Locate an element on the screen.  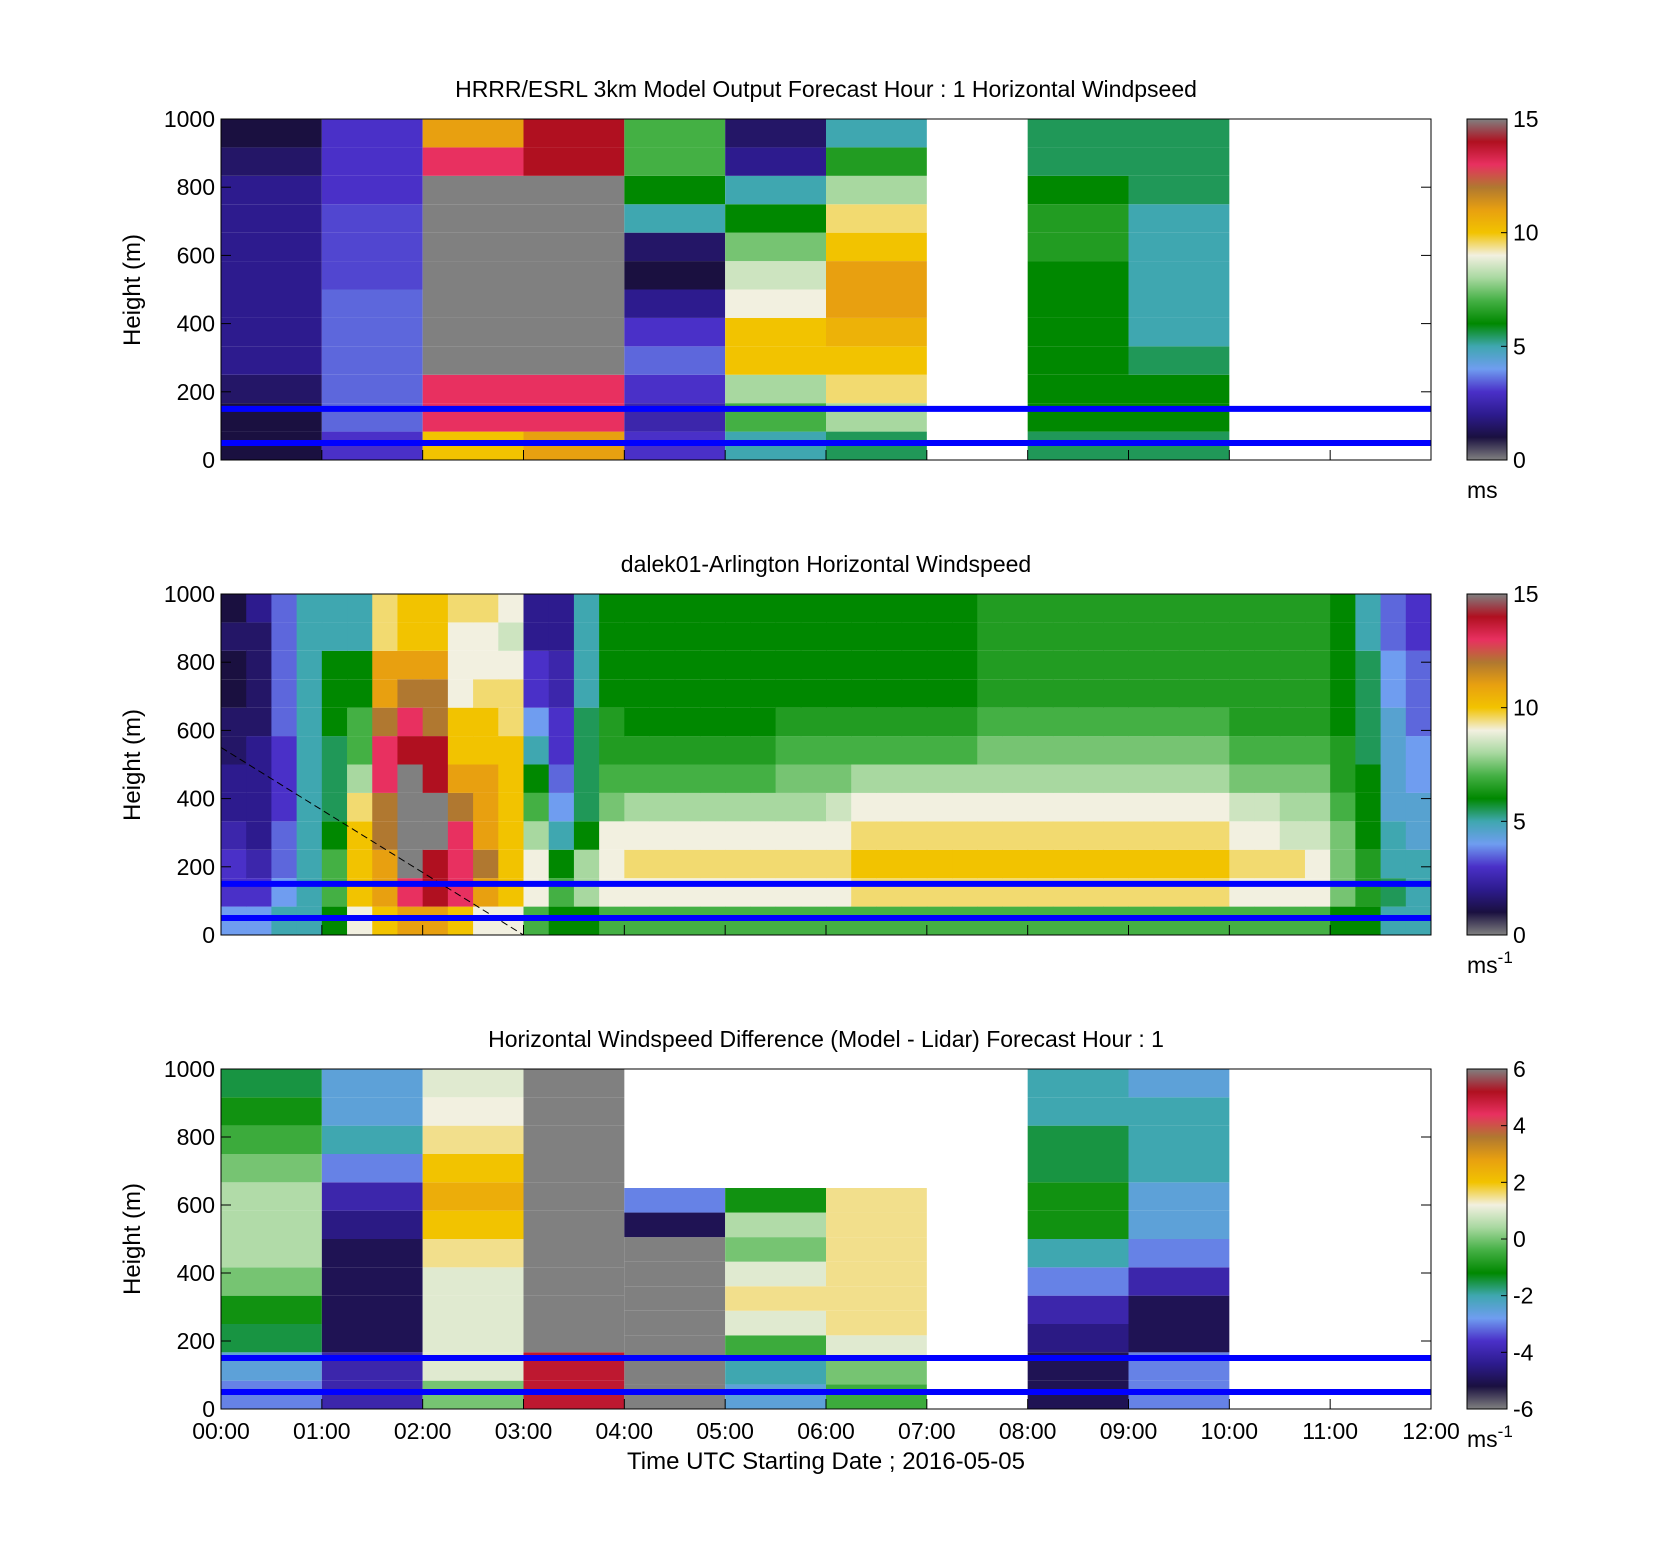
colorbar-tick-label: 6 is located at coordinates (1519, 1069).